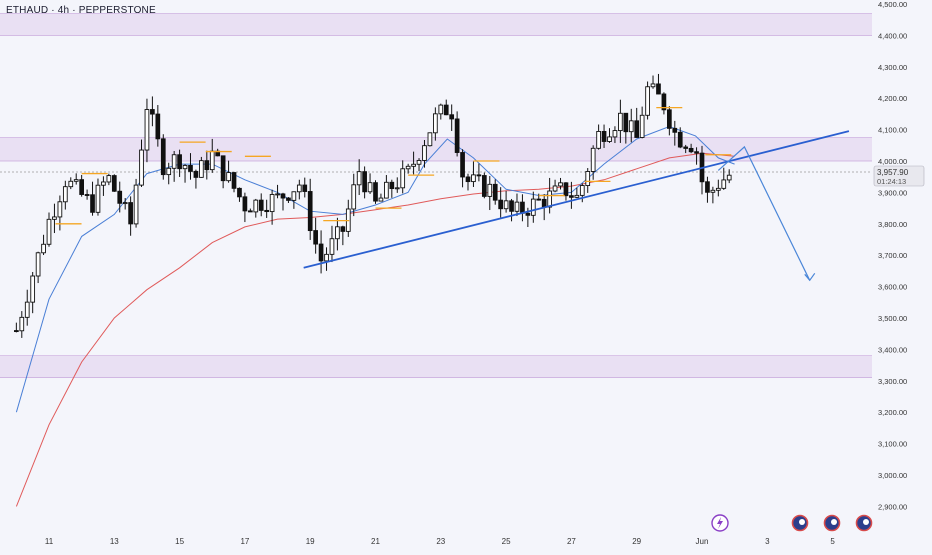  Describe the element at coordinates (81, 10) in the screenshot. I see `symbol-header: ETHAUD · 4h · PEPPERSTONE` at that location.